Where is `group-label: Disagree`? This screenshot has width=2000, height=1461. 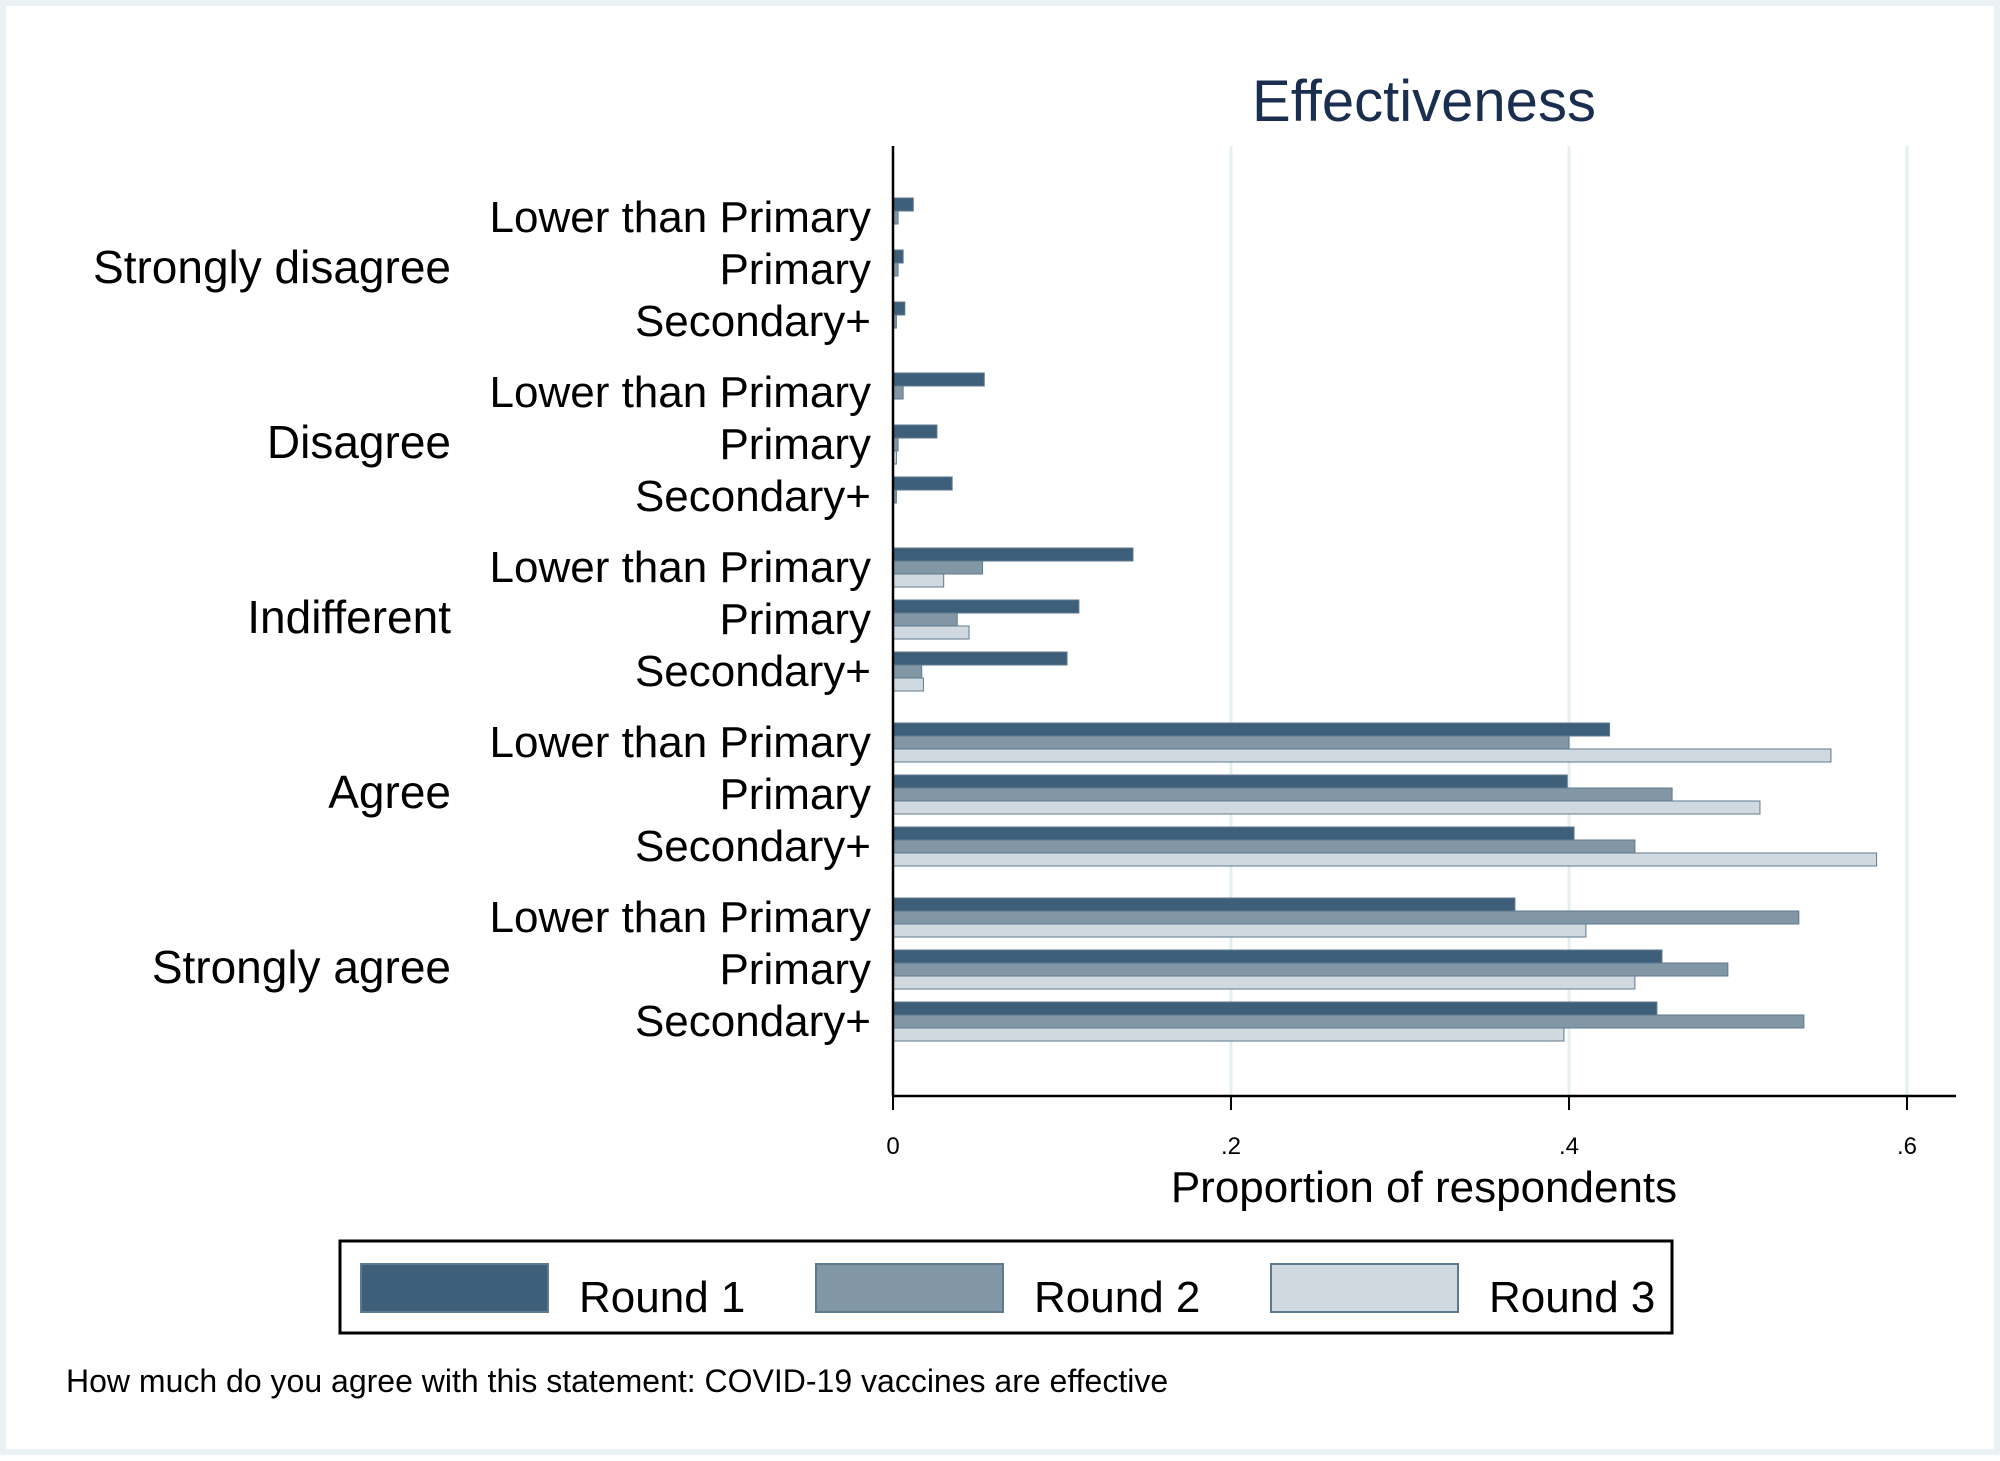
group-label: Disagree is located at coordinates (359, 442).